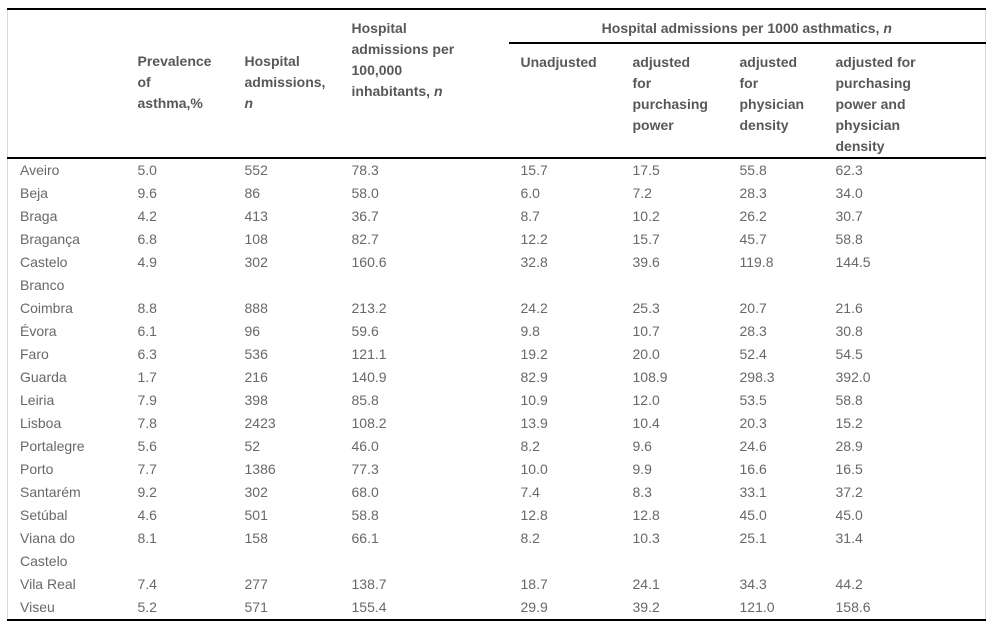 The width and height of the screenshot is (992, 635). Describe the element at coordinates (256, 492) in the screenshot. I see `value-cell: 302` at that location.